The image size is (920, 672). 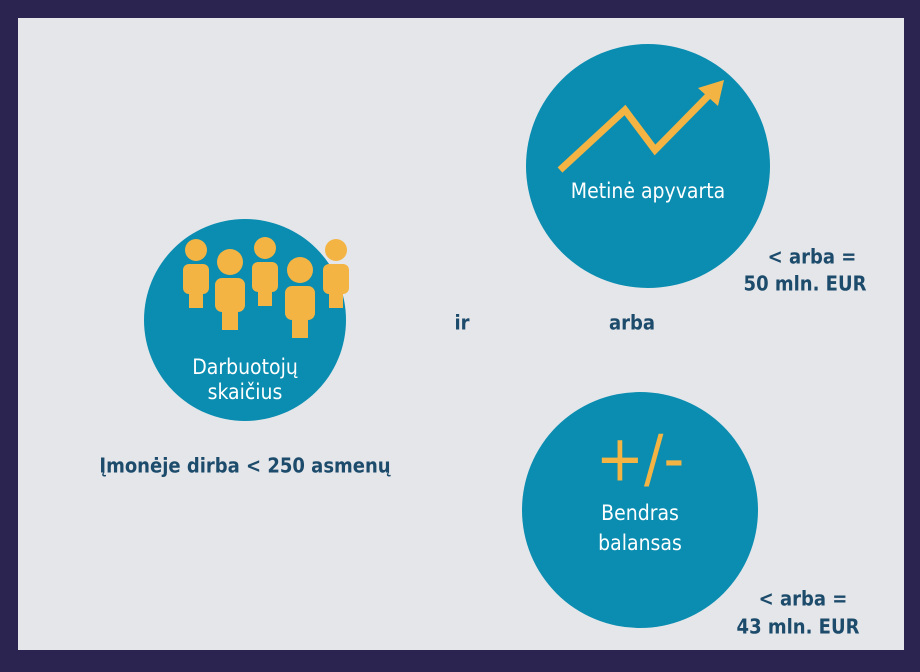 I want to click on balance-circle, so click(x=640, y=510).